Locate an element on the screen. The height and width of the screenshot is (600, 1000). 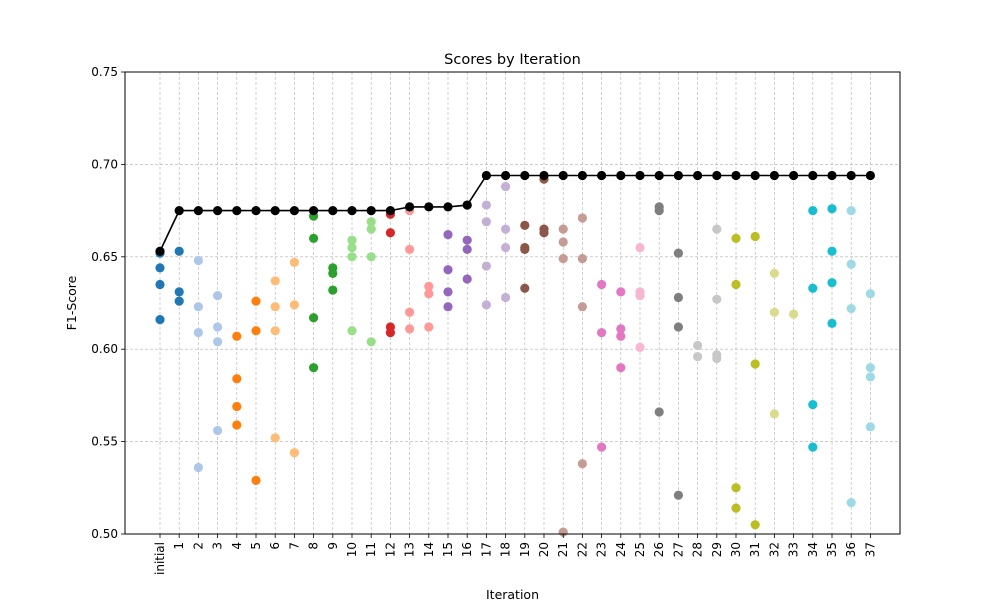
x-tick-label: 24 is located at coordinates (621, 549).